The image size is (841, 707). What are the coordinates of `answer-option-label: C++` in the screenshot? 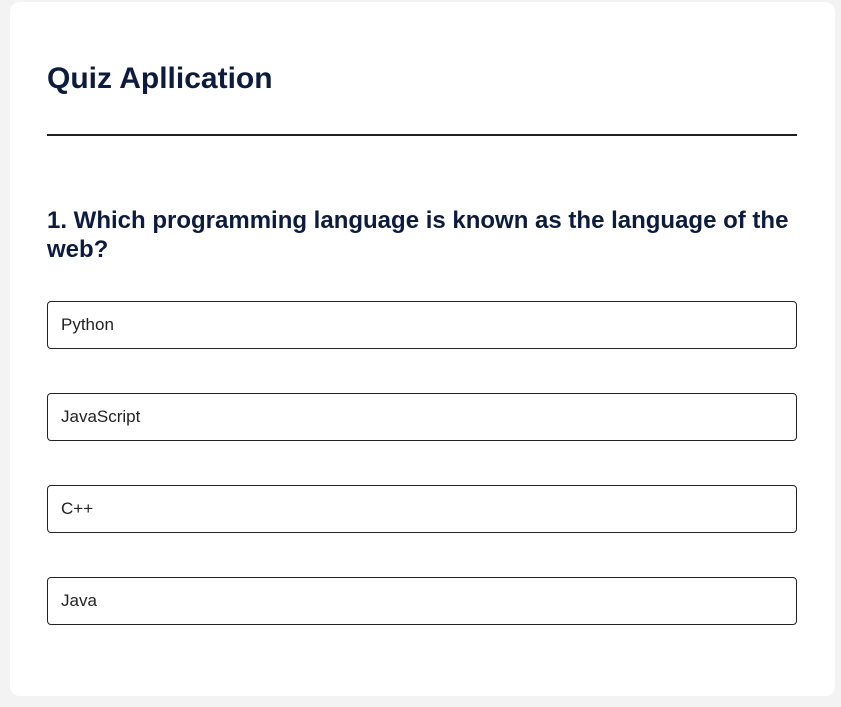 It's located at (77, 508).